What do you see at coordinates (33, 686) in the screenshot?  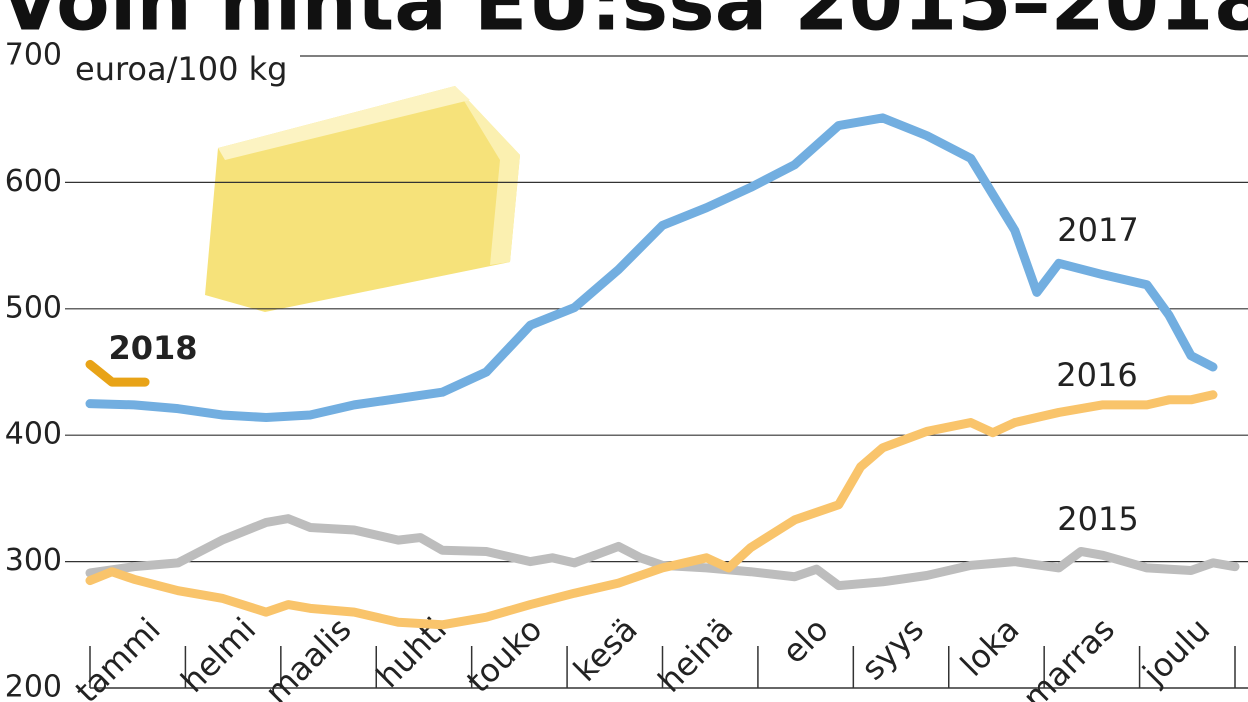 I see `y-tick-label: 200` at bounding box center [33, 686].